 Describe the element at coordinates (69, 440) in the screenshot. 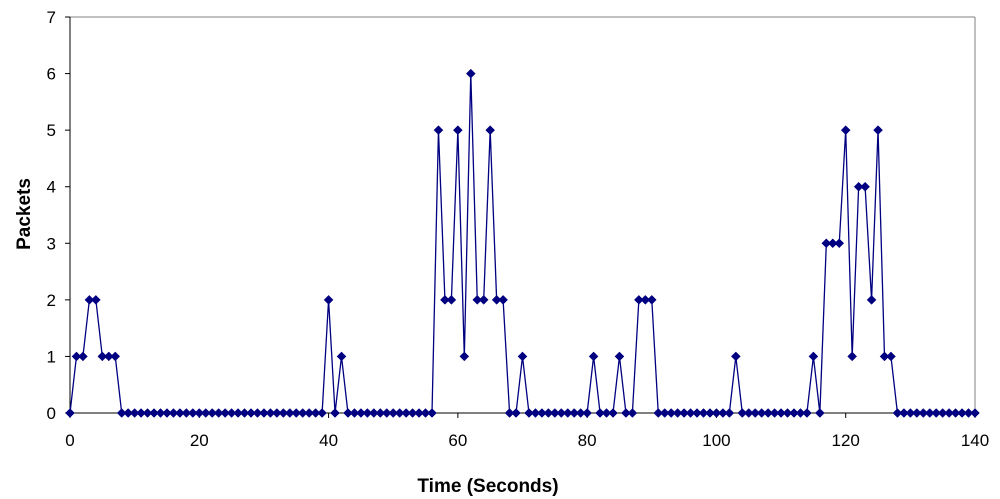

I see `x-tick-label: 0` at that location.